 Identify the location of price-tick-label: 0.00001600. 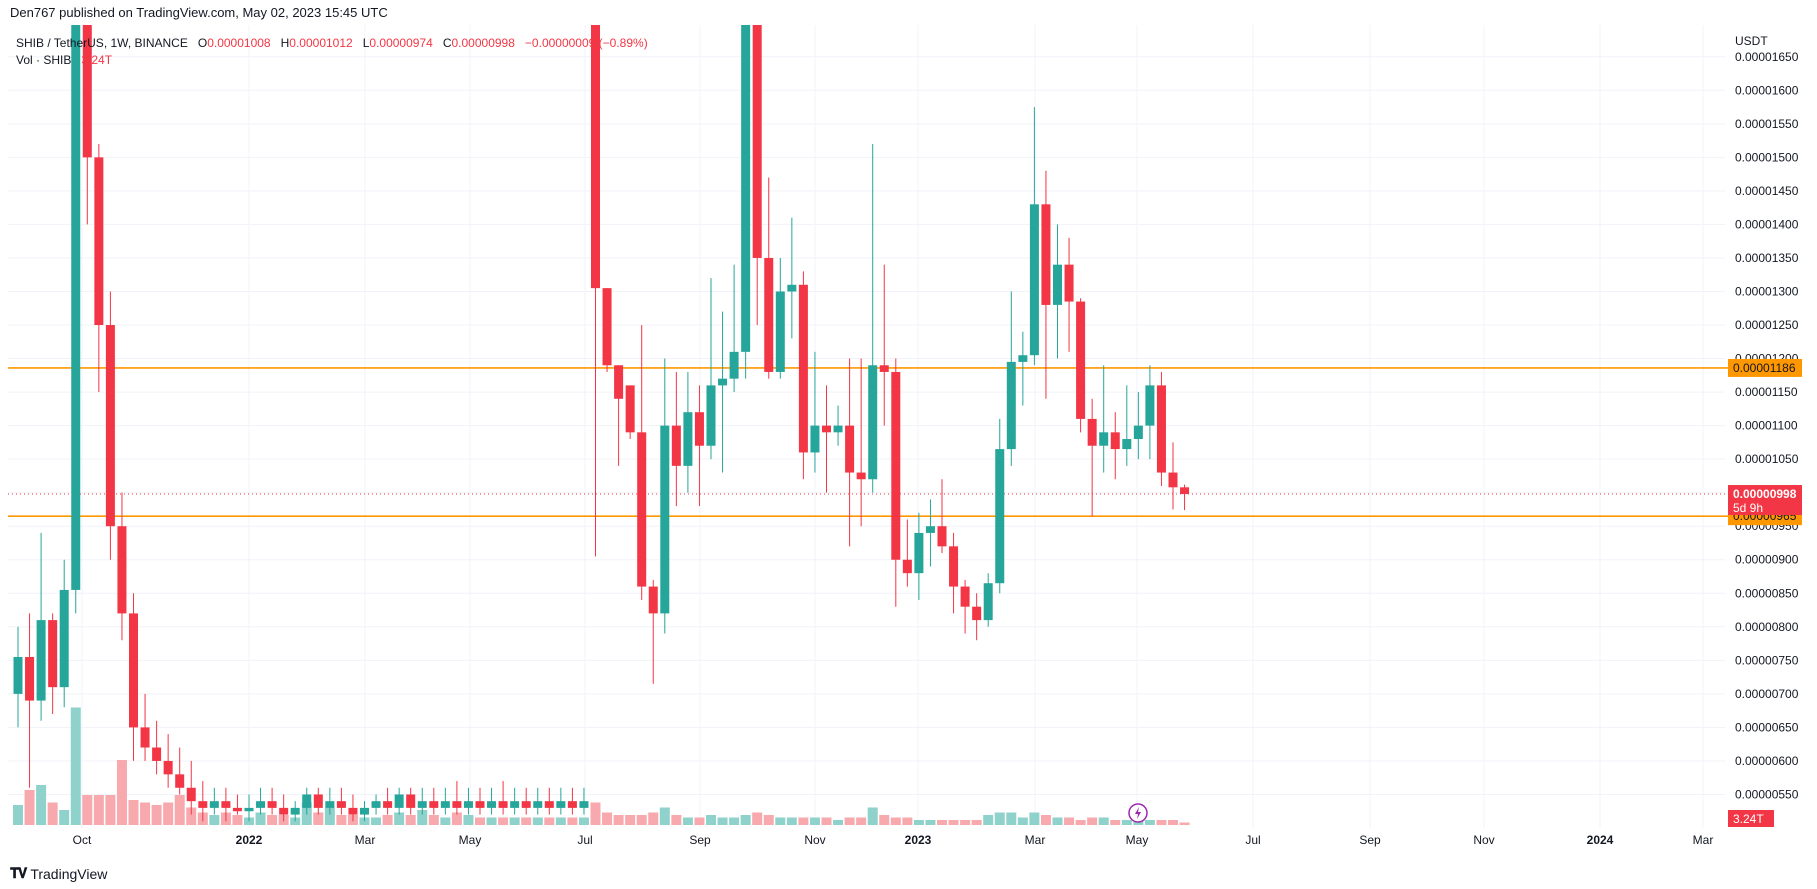
(1767, 90).